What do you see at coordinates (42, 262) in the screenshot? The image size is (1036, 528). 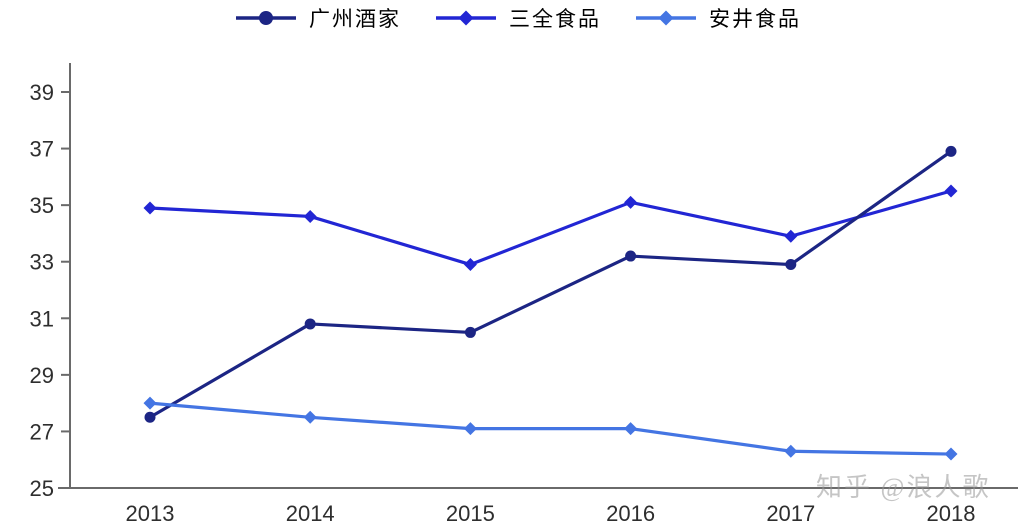 I see `y-tick-label: 33` at bounding box center [42, 262].